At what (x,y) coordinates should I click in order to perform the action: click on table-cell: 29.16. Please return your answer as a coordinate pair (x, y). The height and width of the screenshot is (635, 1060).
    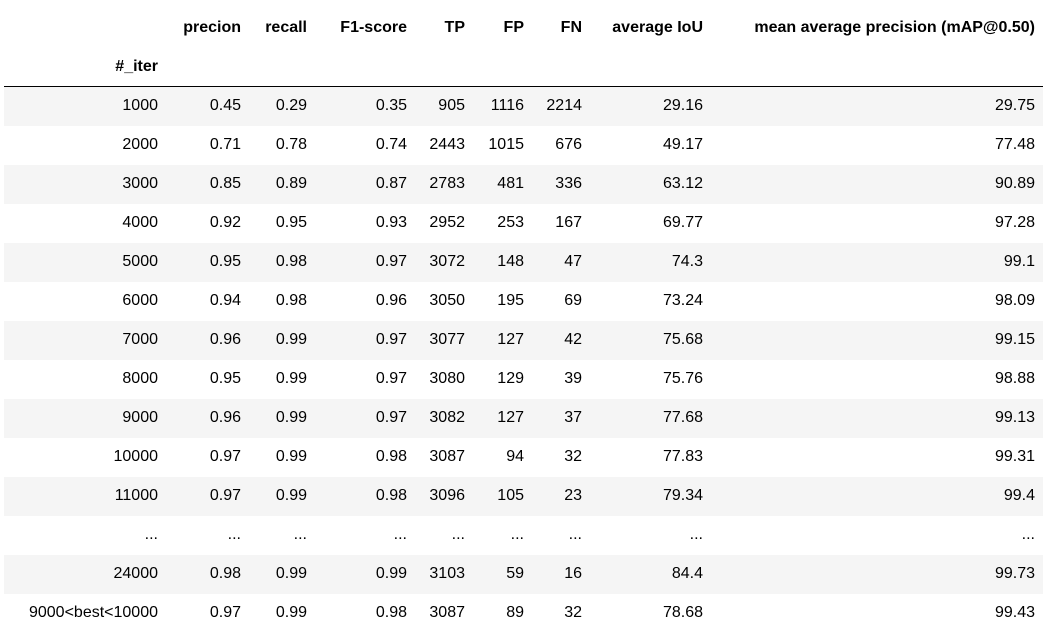
    Looking at the image, I should click on (682, 106).